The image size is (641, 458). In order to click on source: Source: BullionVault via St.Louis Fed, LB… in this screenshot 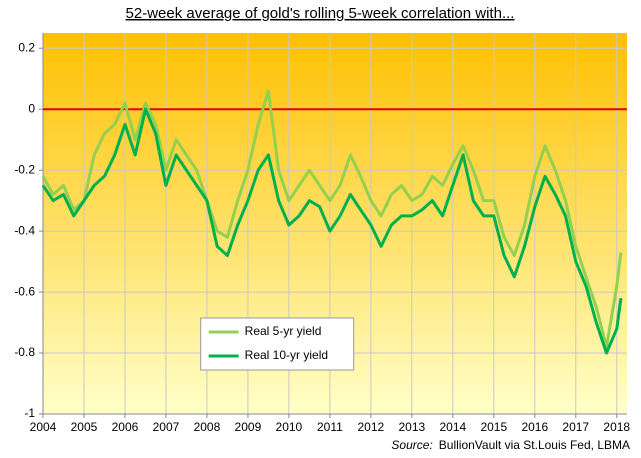, I will do `click(510, 445)`.